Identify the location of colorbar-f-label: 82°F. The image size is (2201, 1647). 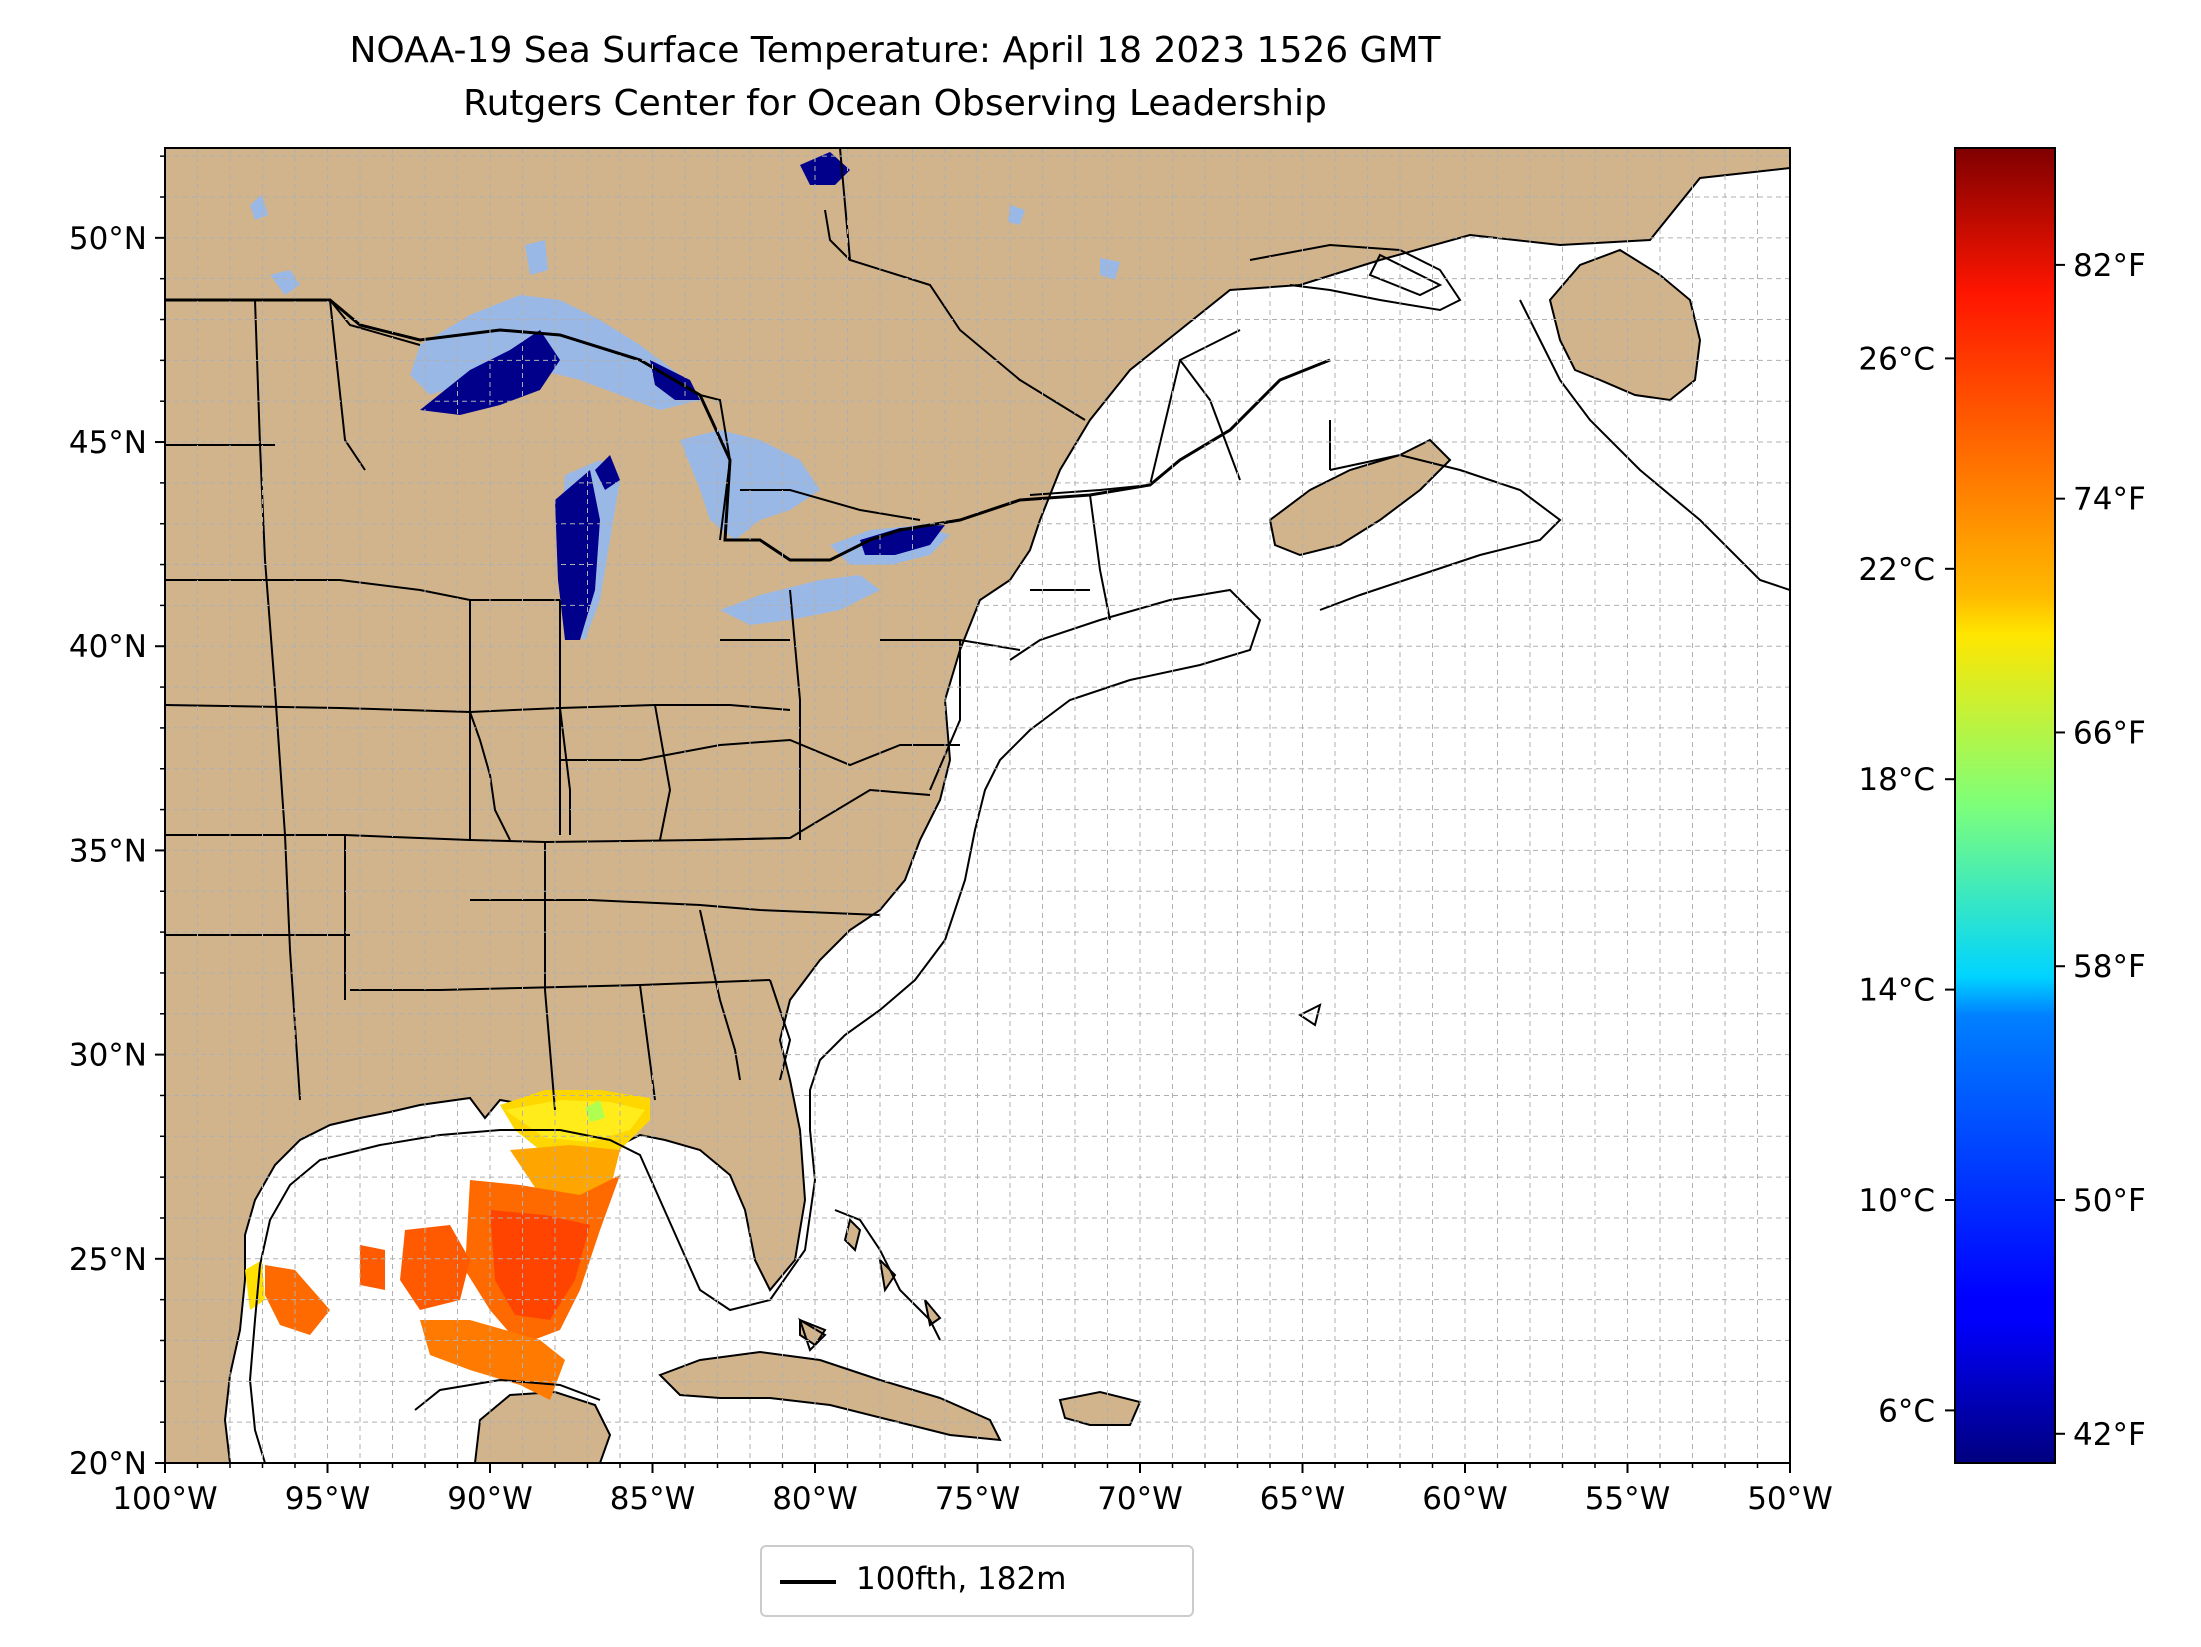
(2109, 266).